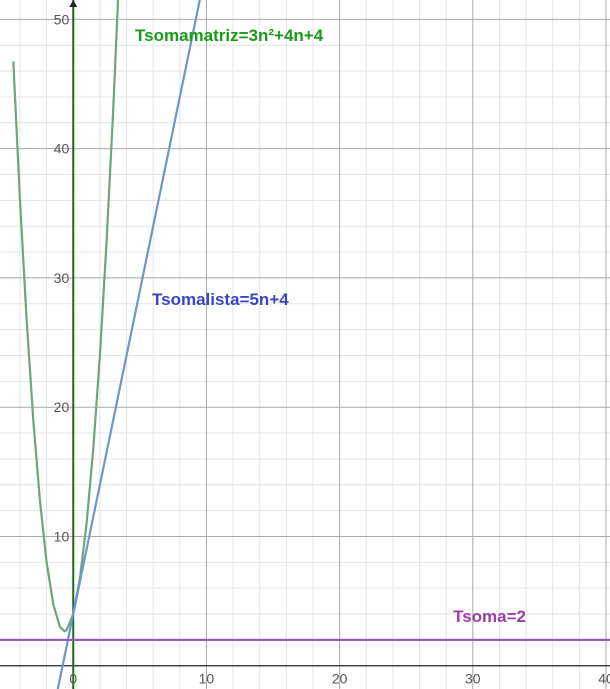 This screenshot has height=689, width=610. What do you see at coordinates (62, 407) in the screenshot?
I see `y-tick-label: 20` at bounding box center [62, 407].